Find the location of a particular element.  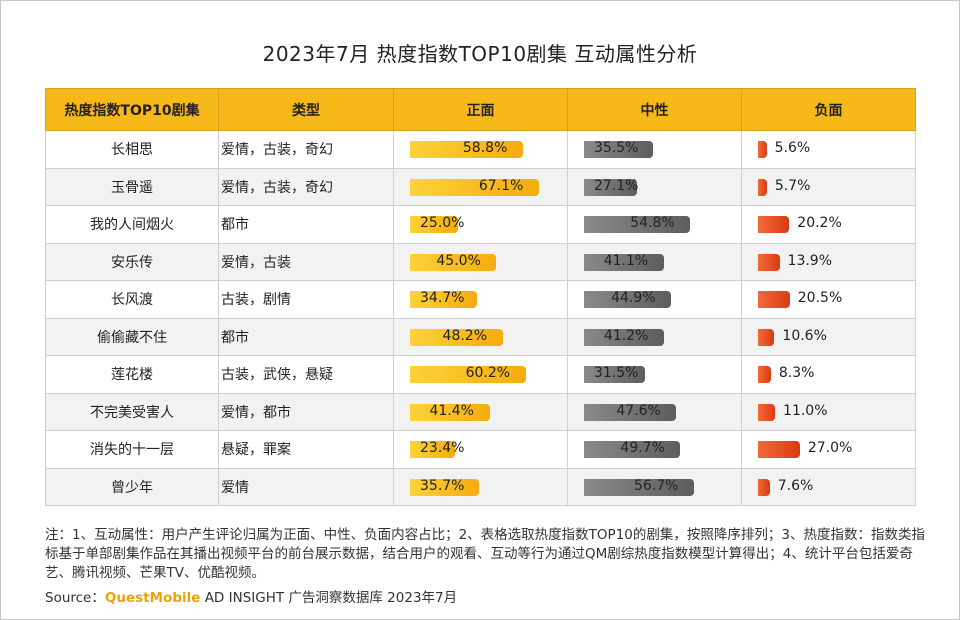

table-header-row: 热度指数TOP10剧集 类型 正面 中性 负面 is located at coordinates (480, 109).